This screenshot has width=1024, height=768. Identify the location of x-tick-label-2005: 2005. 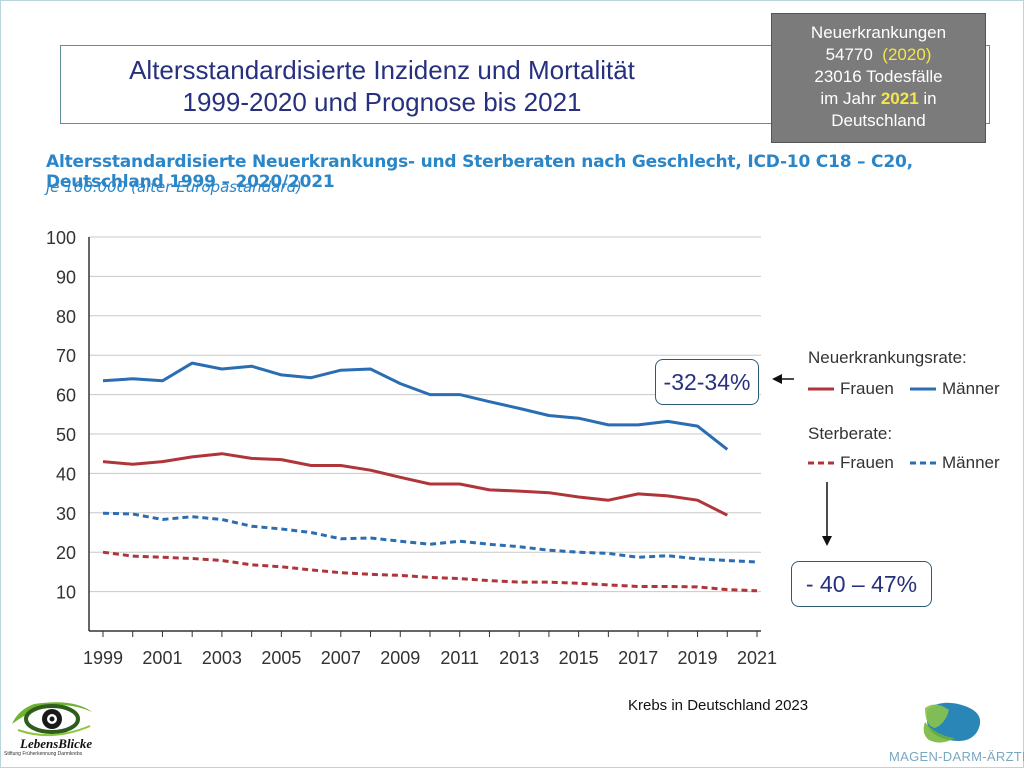
(281, 658).